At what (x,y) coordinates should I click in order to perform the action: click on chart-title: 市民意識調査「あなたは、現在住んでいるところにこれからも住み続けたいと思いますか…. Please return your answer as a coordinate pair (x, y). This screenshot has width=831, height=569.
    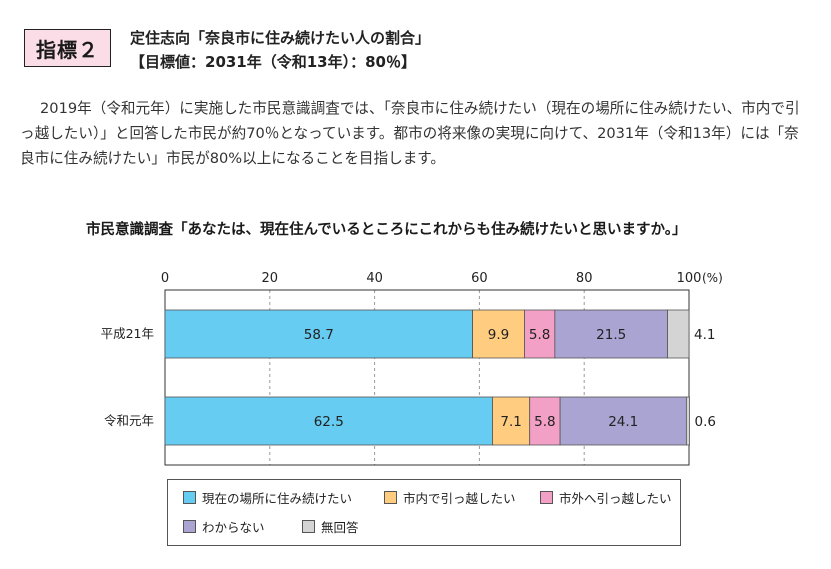
    Looking at the image, I should click on (386, 230).